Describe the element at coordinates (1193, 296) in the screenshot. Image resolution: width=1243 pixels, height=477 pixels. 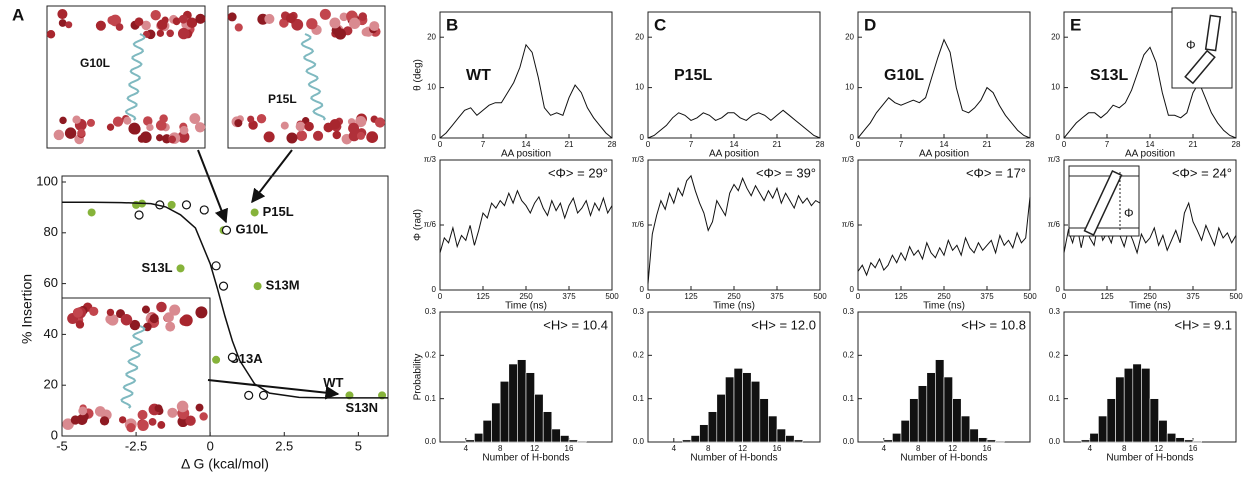
I see `x-tick-label: 375` at that location.